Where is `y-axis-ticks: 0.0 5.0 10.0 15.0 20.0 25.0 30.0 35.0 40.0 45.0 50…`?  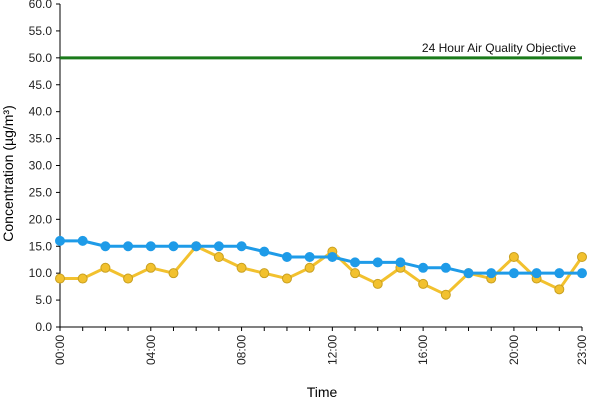
y-axis-ticks: 0.0 5.0 10.0 15.0 20.0 25.0 30.0 35.0 40.0 45.0 50… is located at coordinates (44, 167).